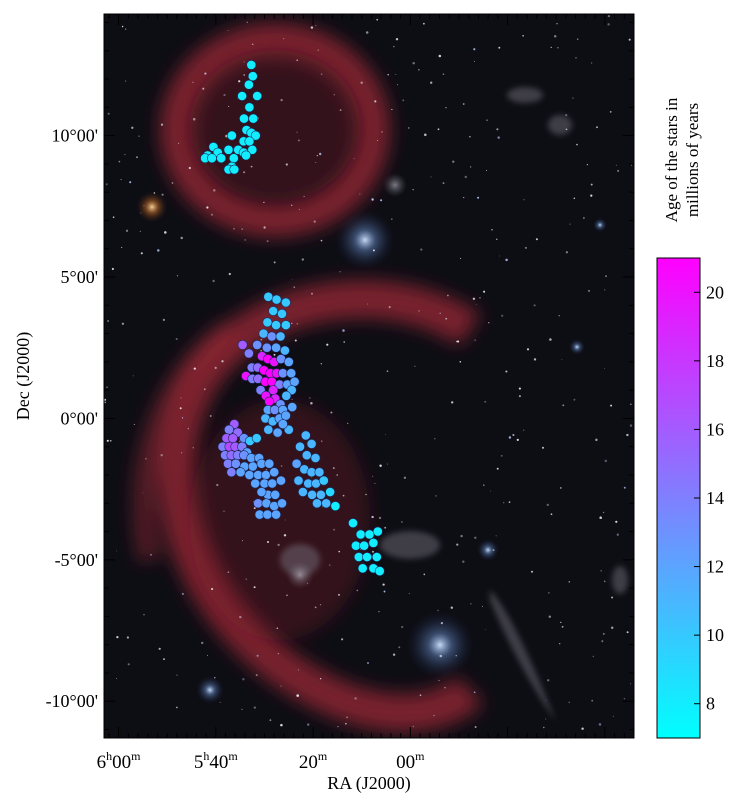  Describe the element at coordinates (72, 701) in the screenshot. I see `y-tick-label: -10°00'` at that location.